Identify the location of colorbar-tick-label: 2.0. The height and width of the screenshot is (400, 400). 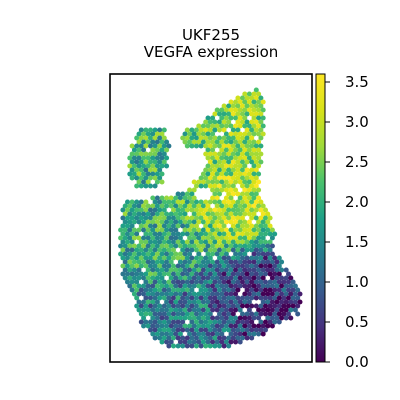
(357, 202).